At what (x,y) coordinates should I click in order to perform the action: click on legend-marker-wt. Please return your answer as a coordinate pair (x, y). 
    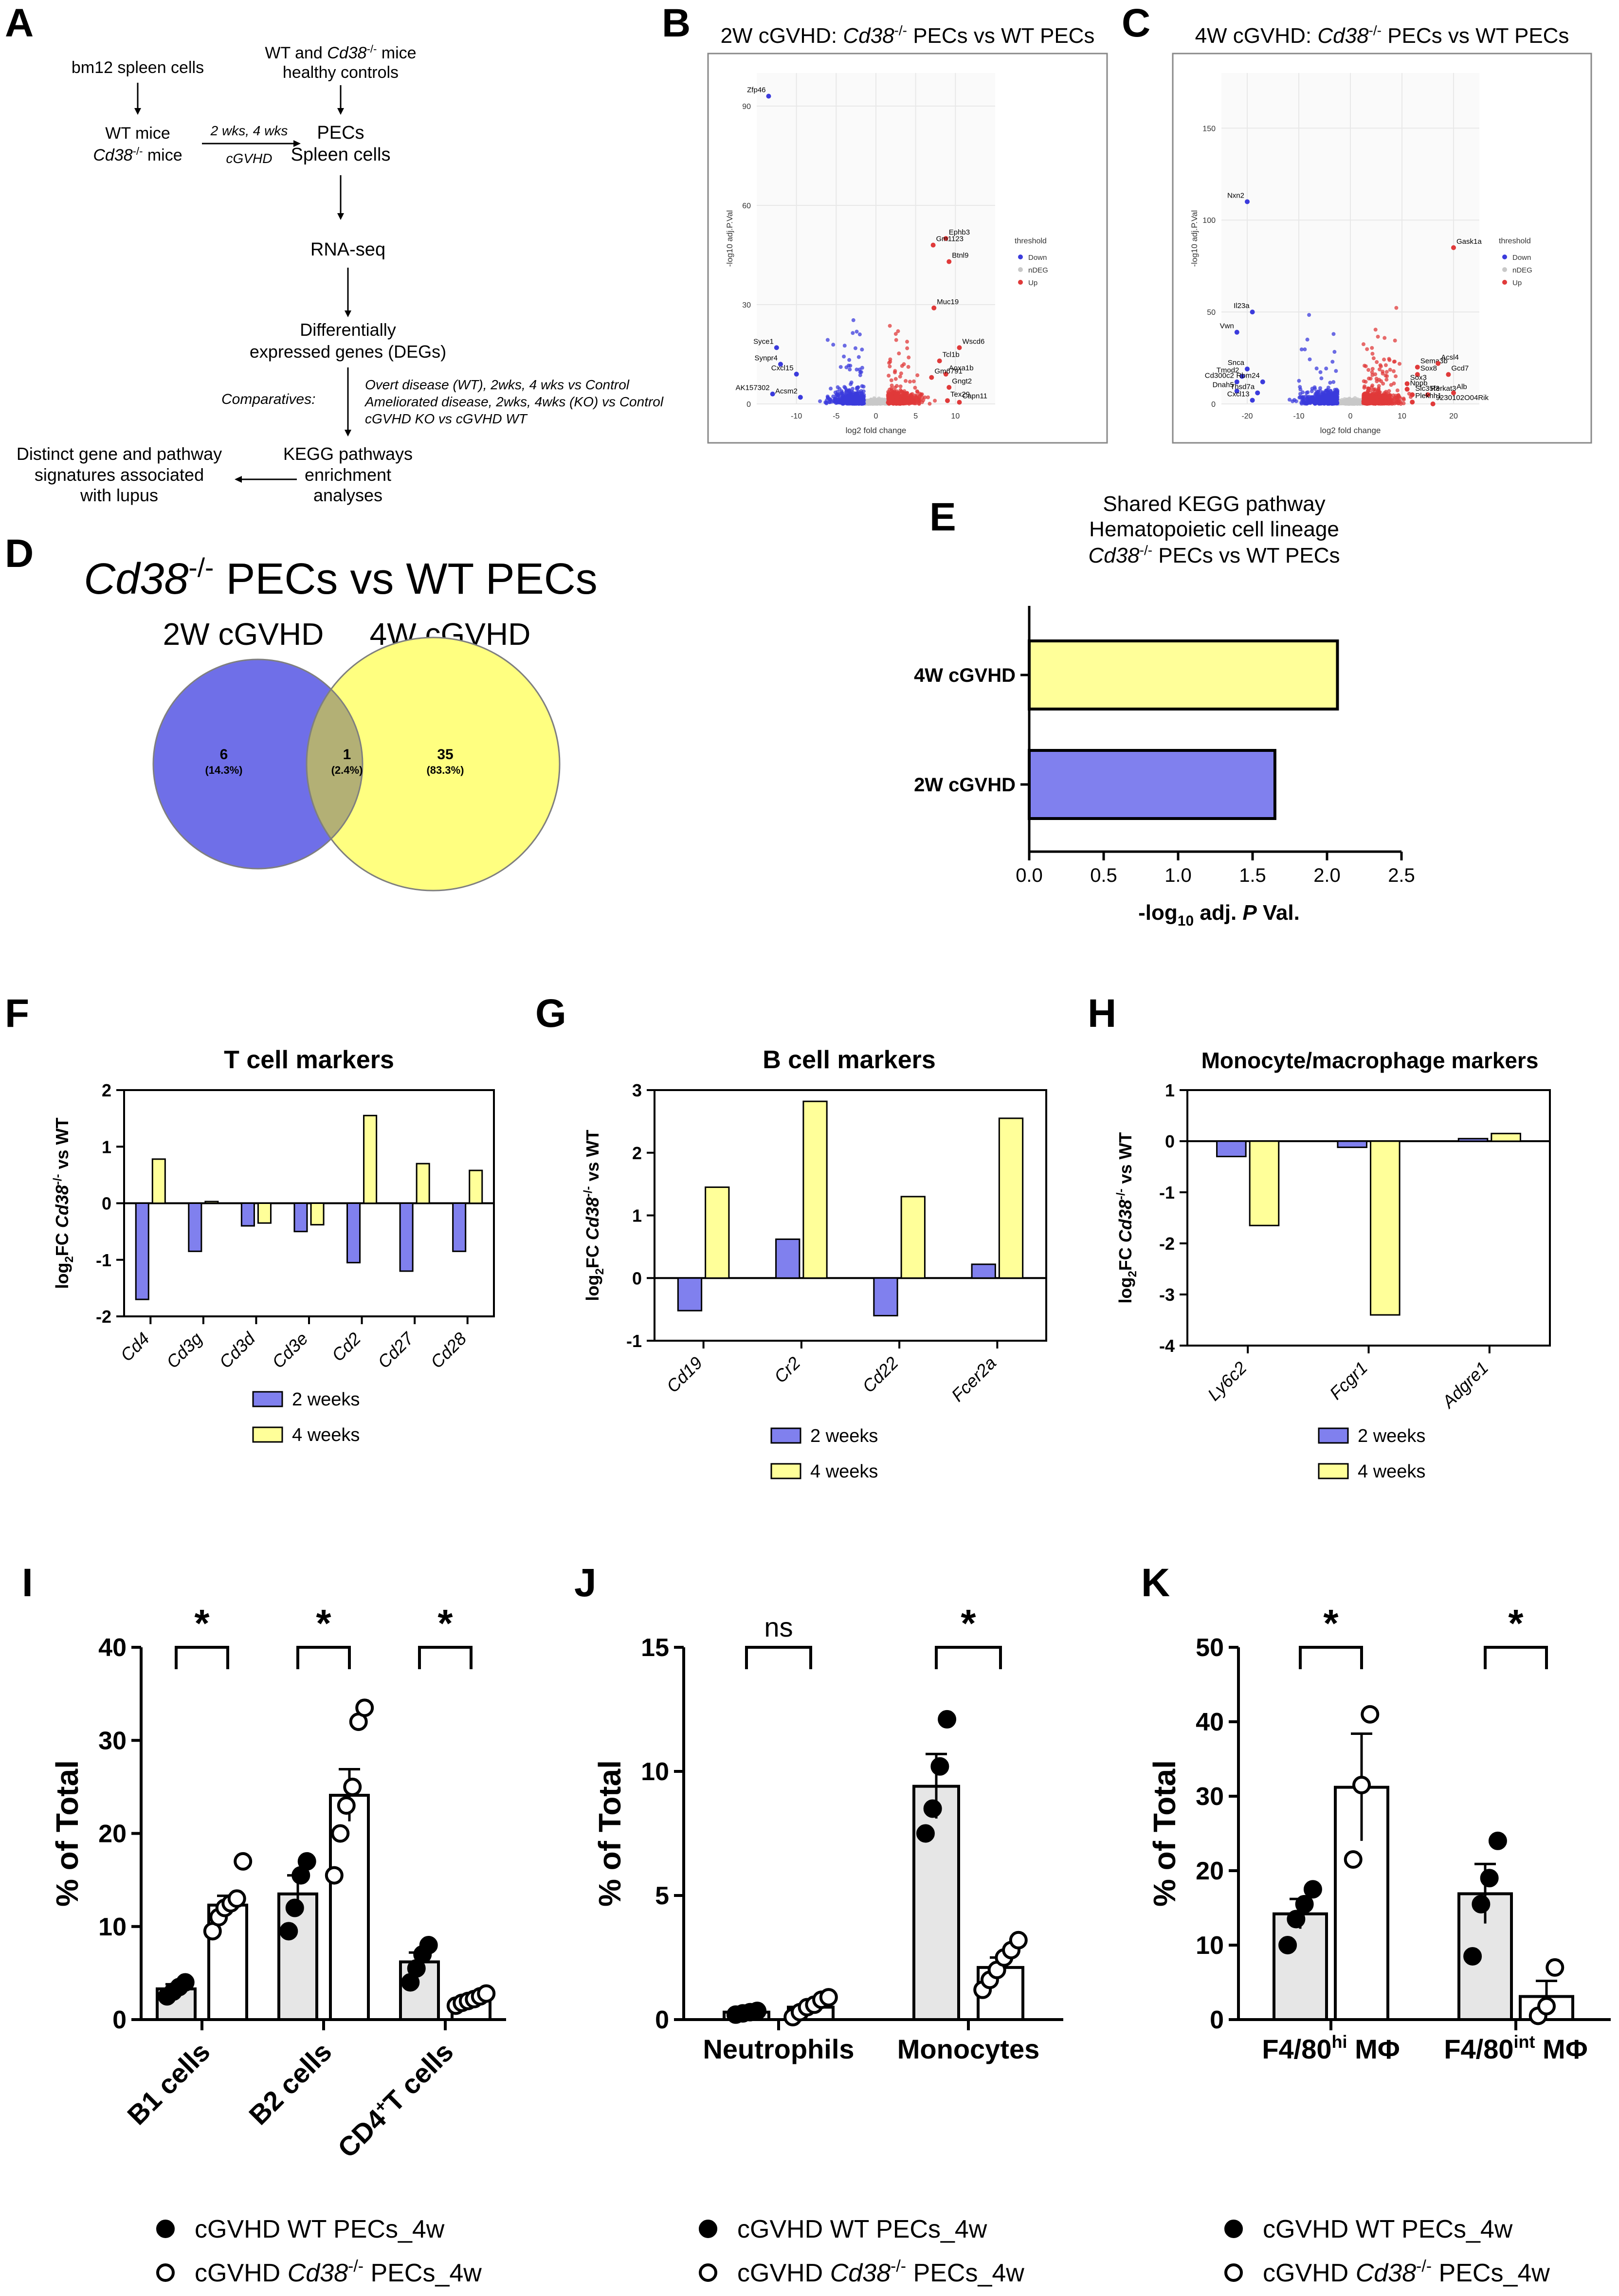
    Looking at the image, I should click on (1233, 2229).